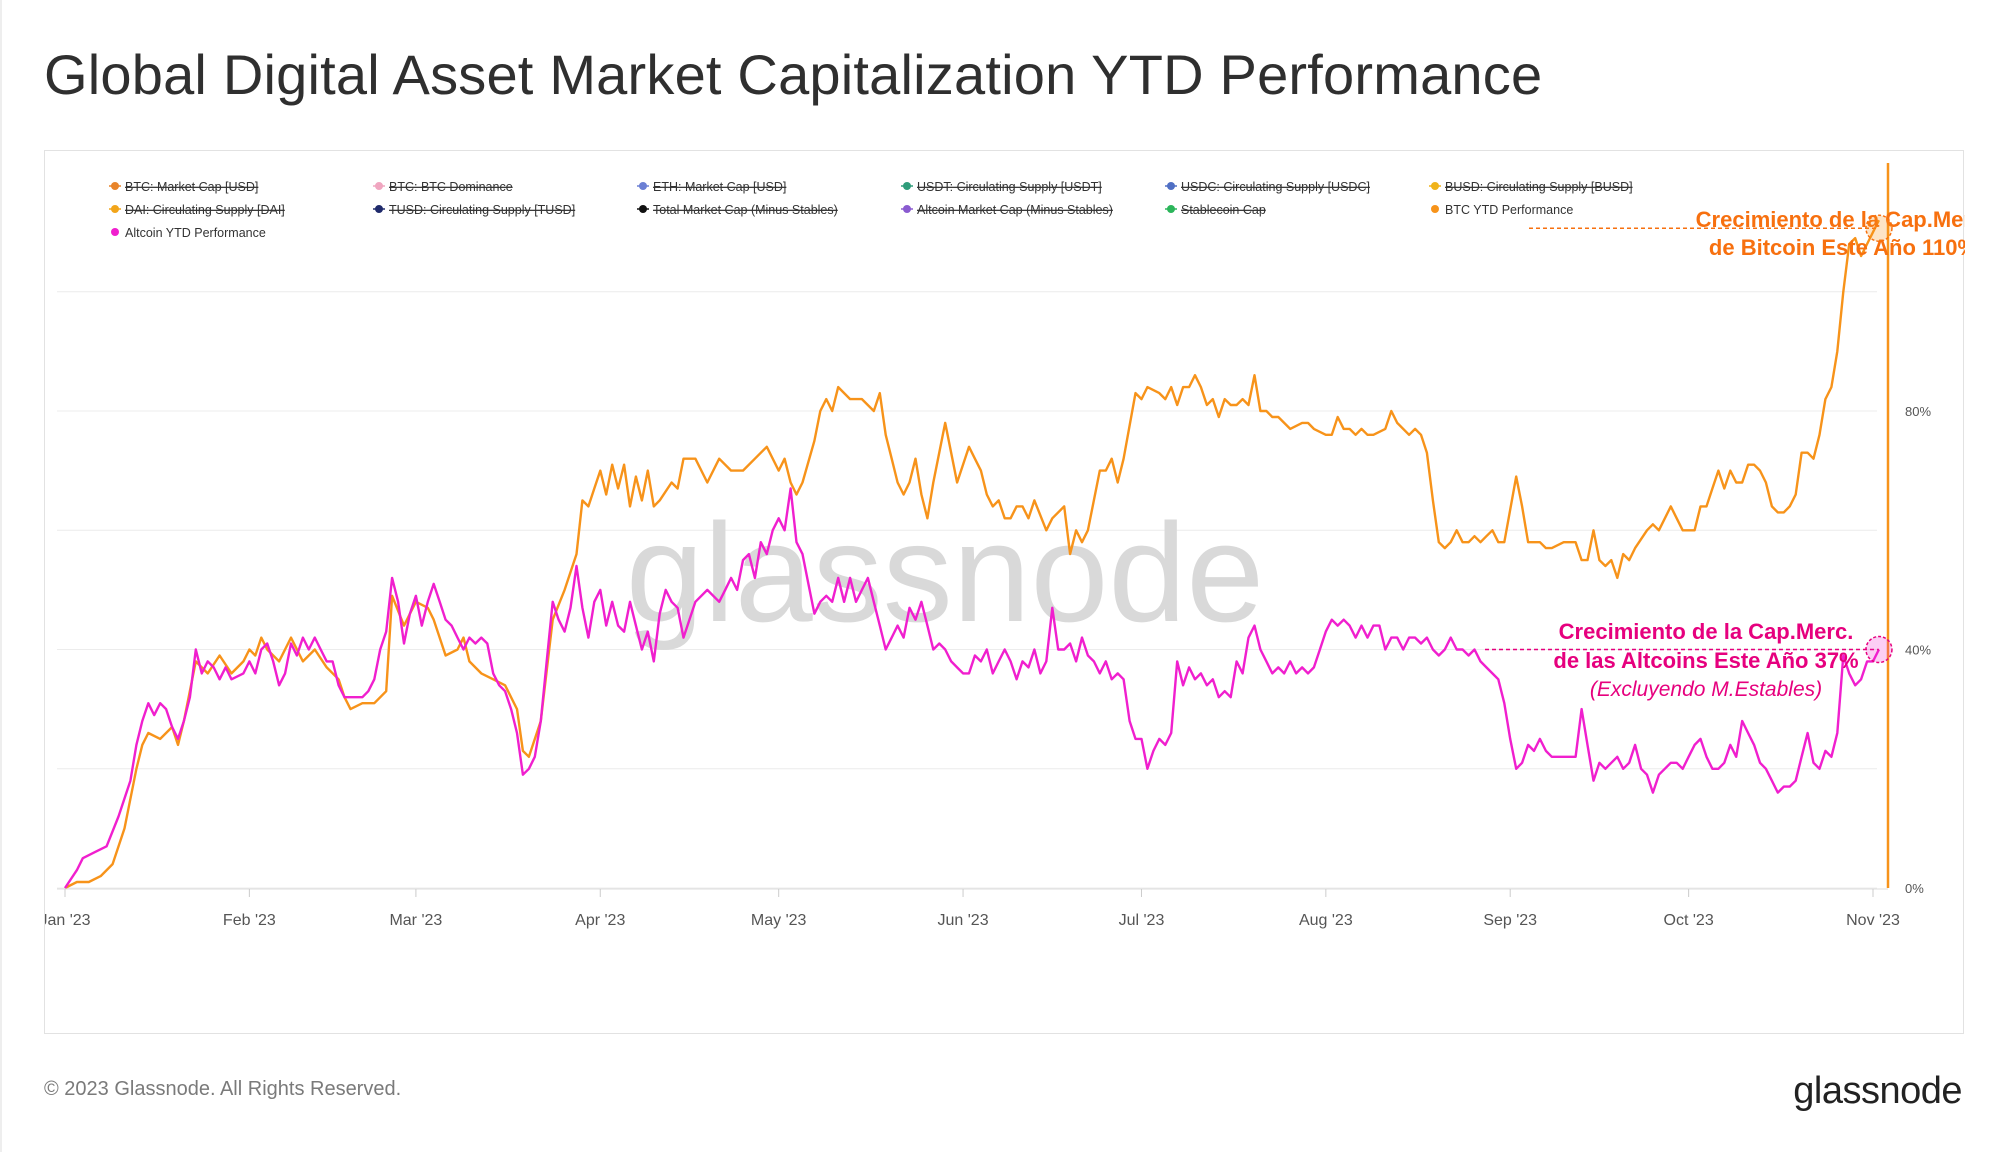  Describe the element at coordinates (1706, 689) in the screenshot. I see `alt-annotation-line3: (Excluyendo M.Estables)` at that location.